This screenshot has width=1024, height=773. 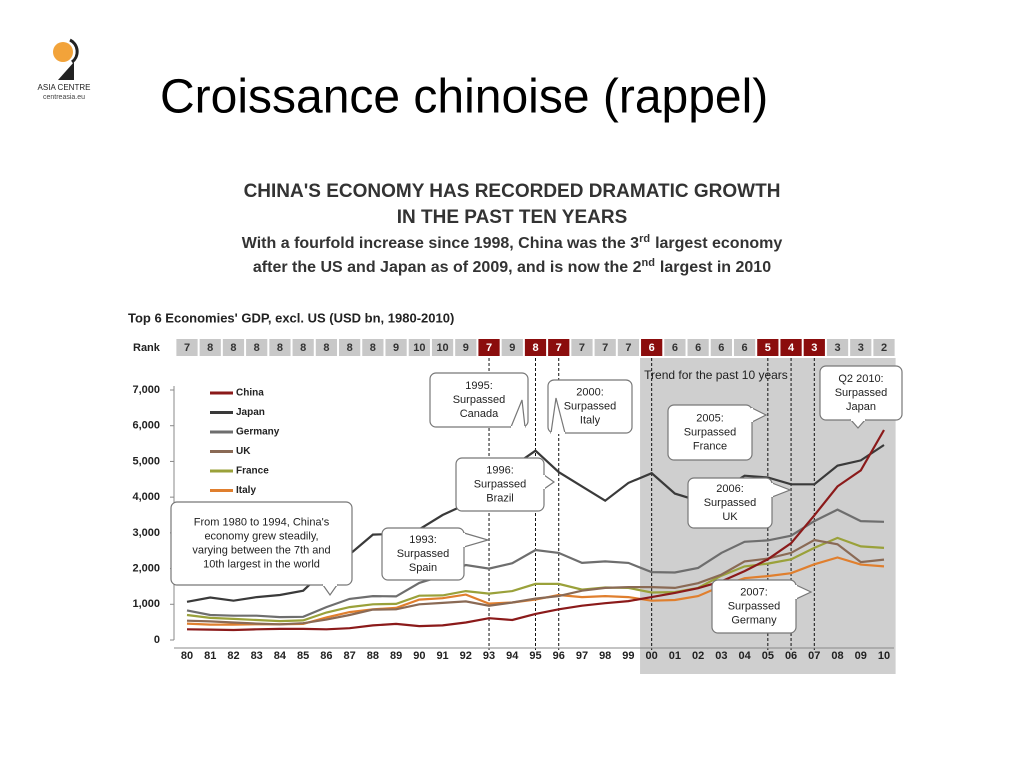 What do you see at coordinates (396, 656) in the screenshot?
I see `x-tick-label: 89` at bounding box center [396, 656].